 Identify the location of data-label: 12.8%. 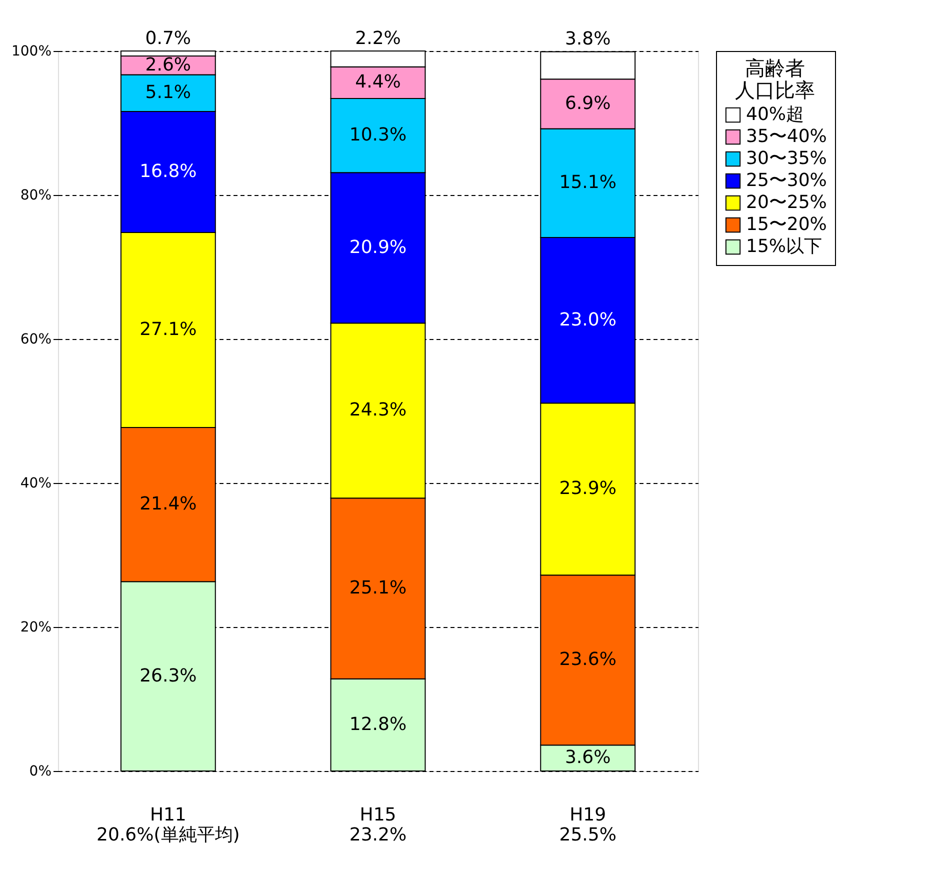
(378, 724).